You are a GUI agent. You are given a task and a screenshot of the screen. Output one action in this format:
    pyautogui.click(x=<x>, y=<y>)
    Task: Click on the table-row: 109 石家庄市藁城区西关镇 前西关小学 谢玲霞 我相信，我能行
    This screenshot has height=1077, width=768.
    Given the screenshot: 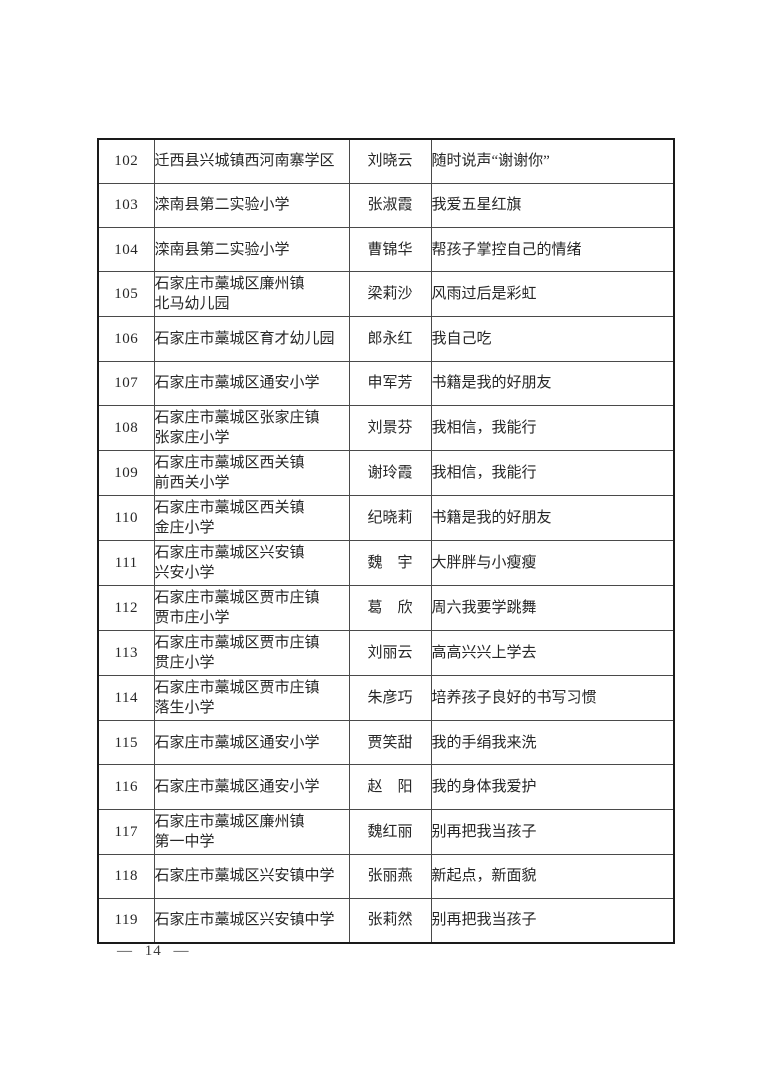 What is the action you would take?
    pyautogui.click(x=386, y=472)
    